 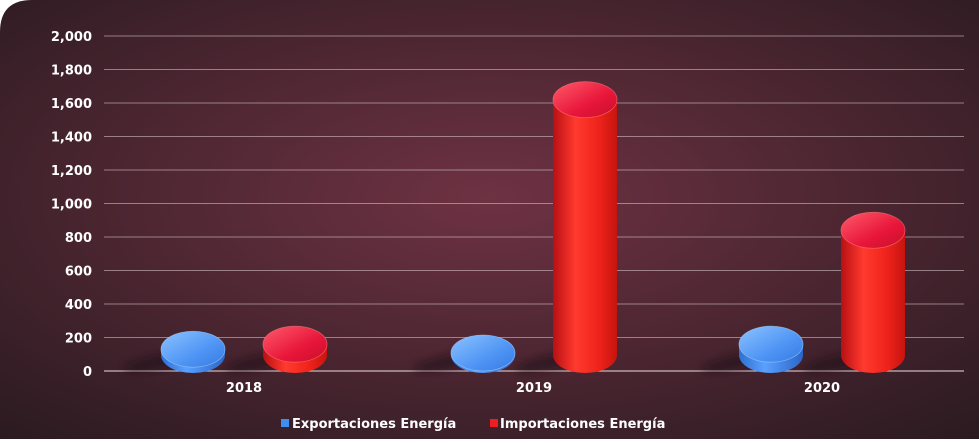 I want to click on x-tick-label: 2019, so click(x=534, y=388).